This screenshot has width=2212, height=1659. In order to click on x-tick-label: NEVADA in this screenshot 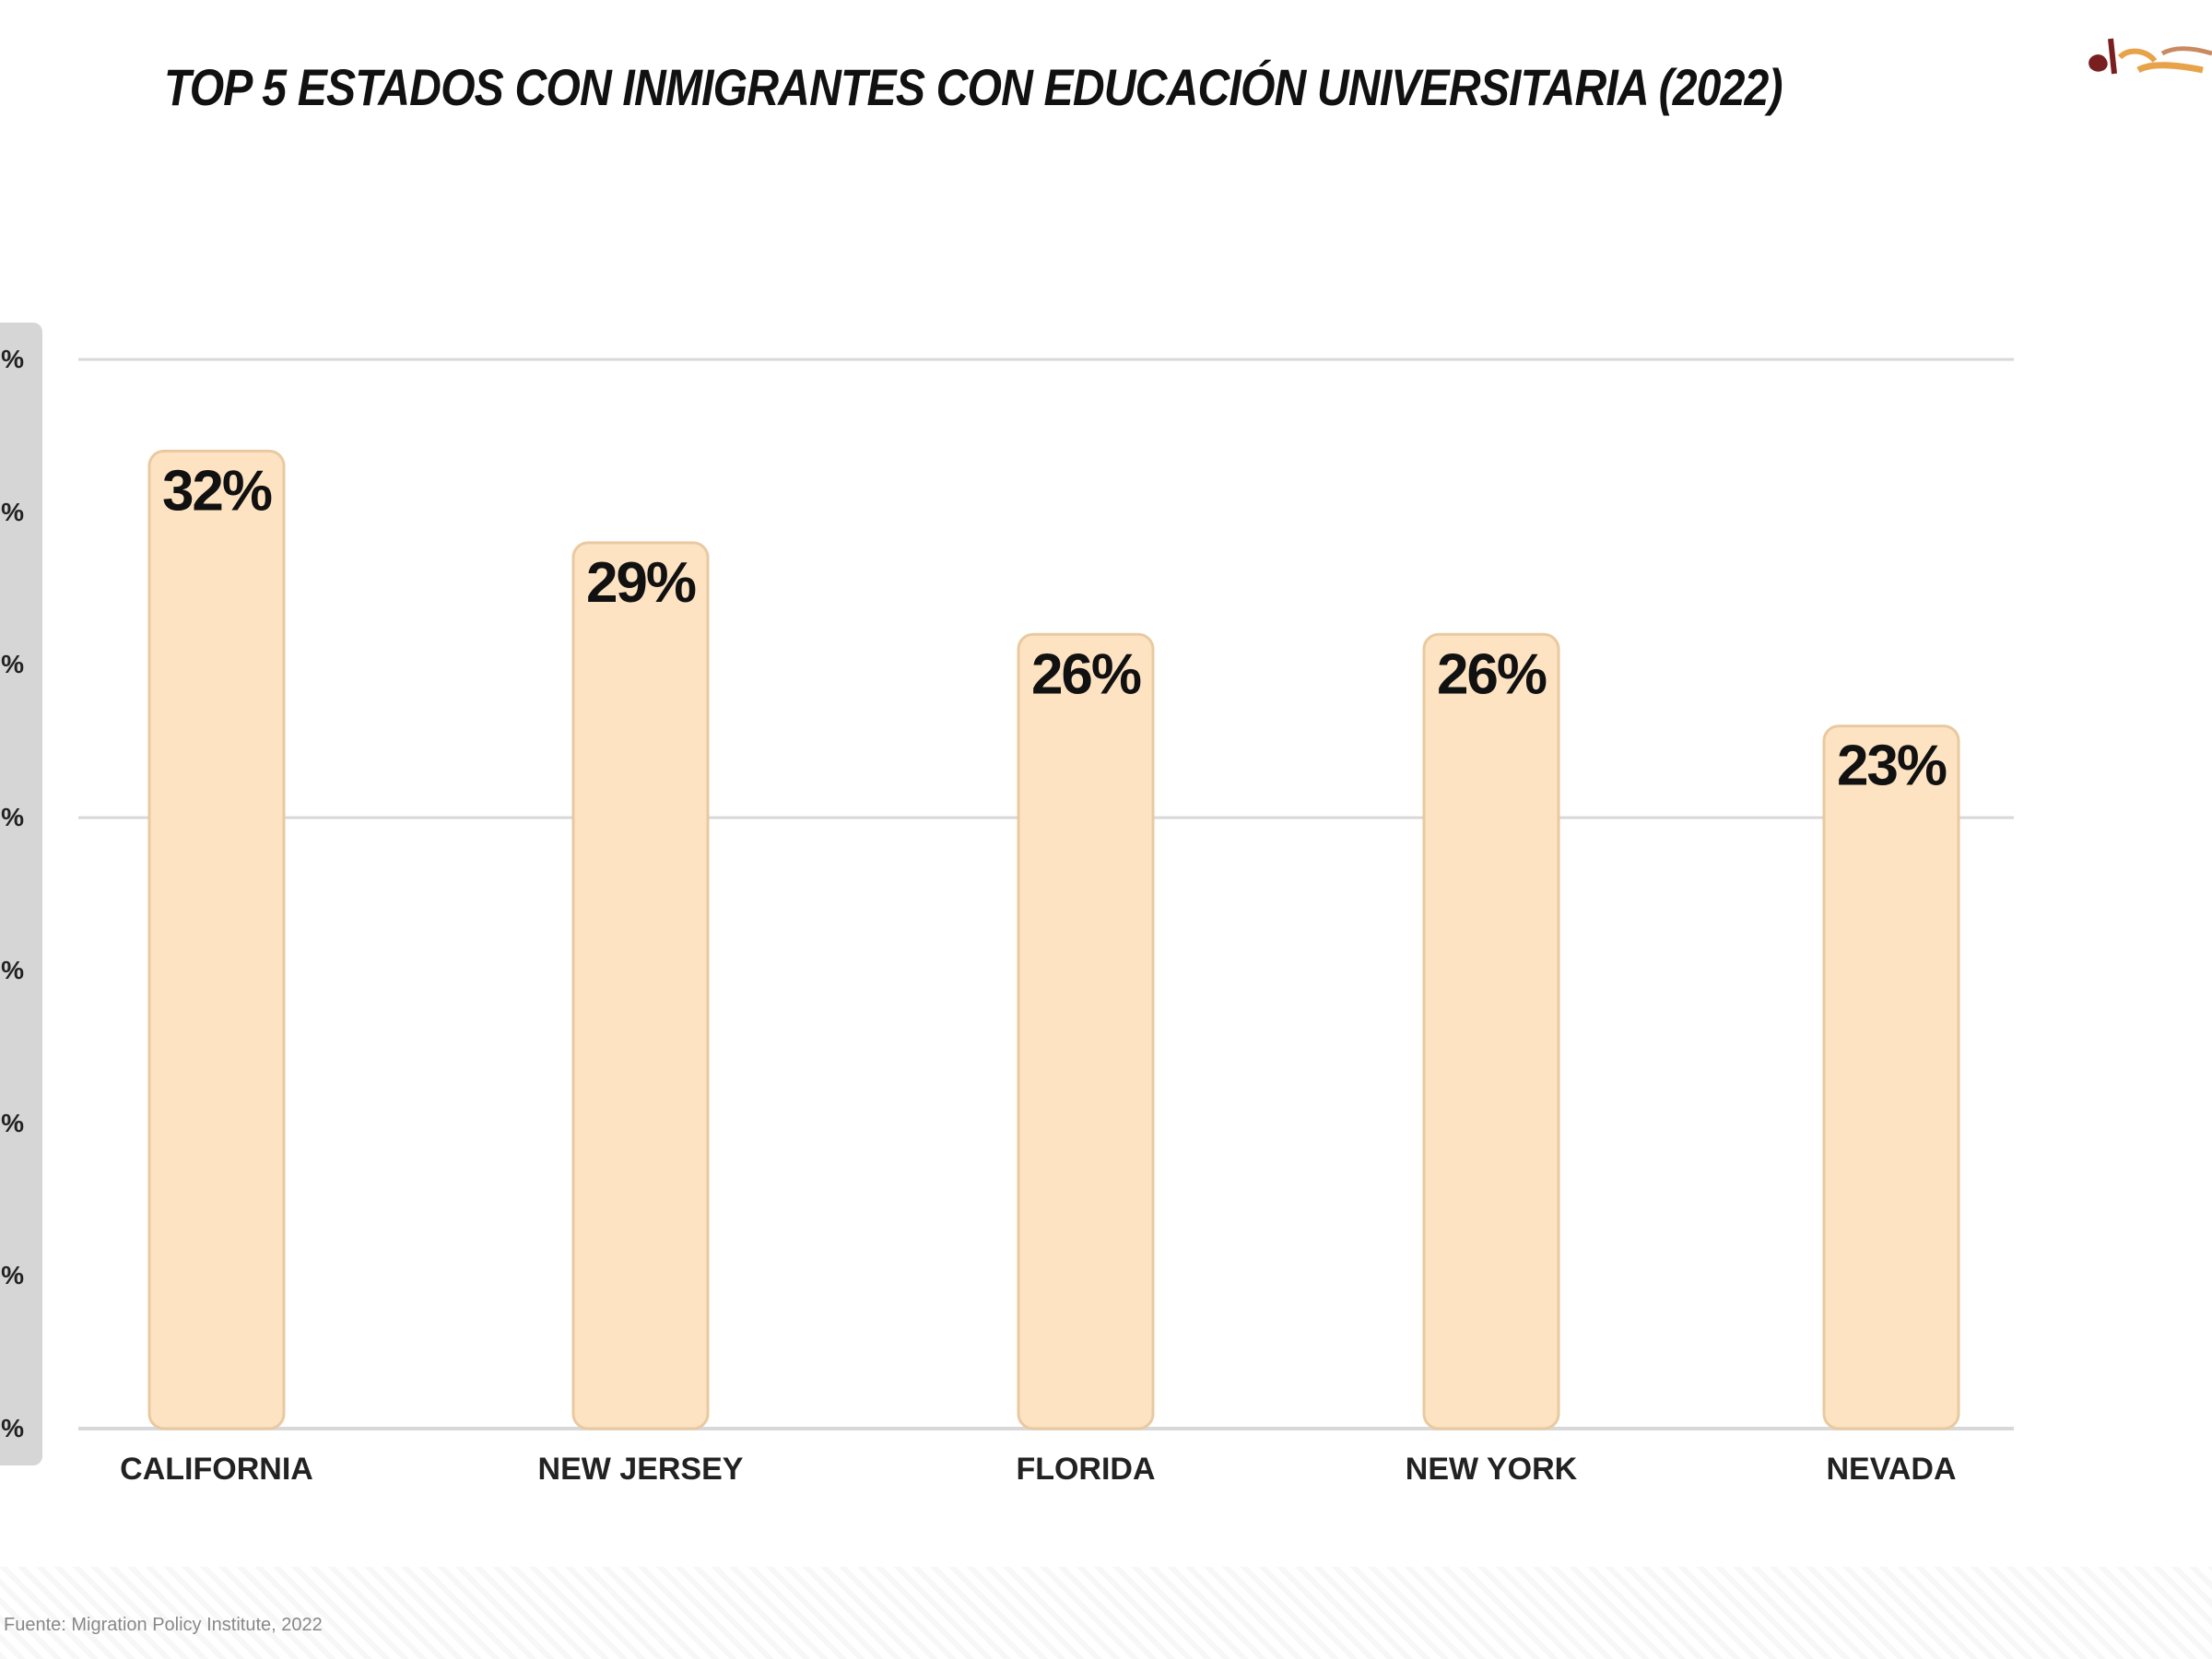, I will do `click(1891, 1469)`.